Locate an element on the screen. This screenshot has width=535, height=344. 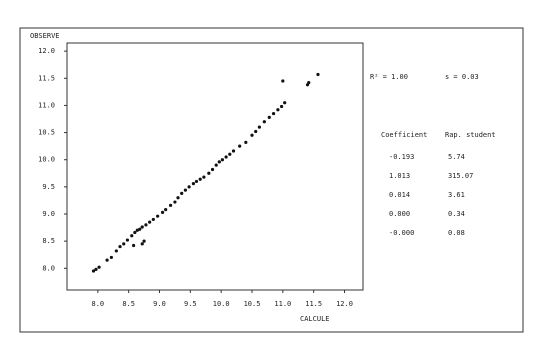
y-tick-label: 10.0 is located at coordinates (46, 160).